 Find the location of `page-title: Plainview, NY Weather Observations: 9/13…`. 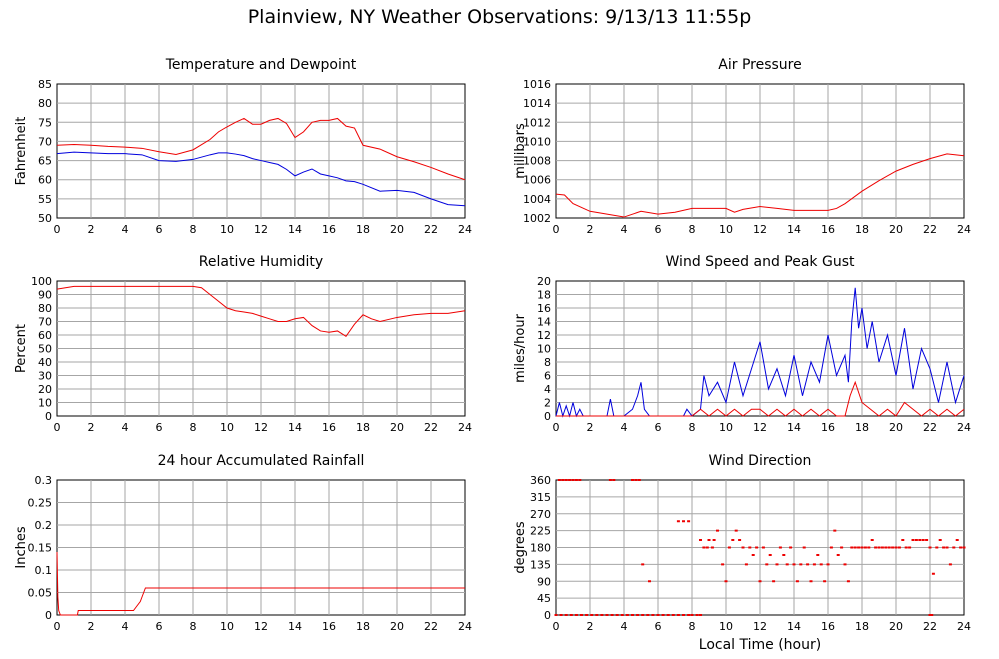

page-title: Plainview, NY Weather Observations: 9/13… is located at coordinates (499, 17).